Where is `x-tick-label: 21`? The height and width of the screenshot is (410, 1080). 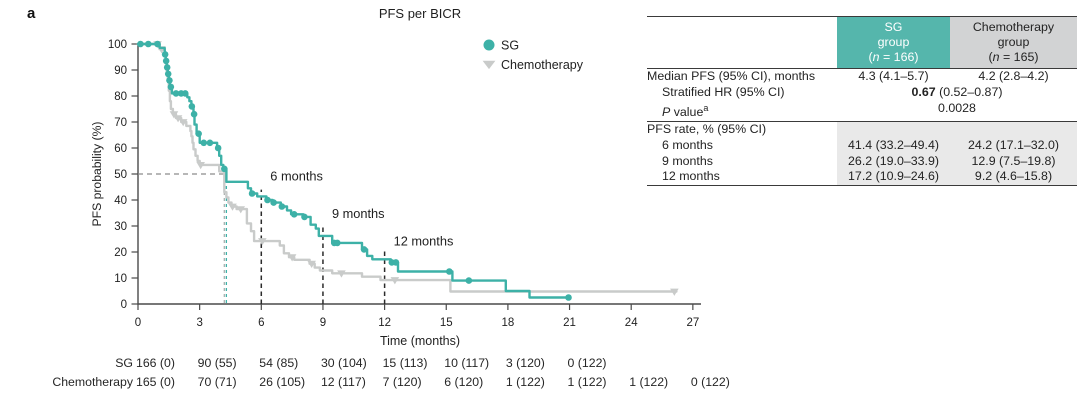
x-tick-label: 21 is located at coordinates (569, 323).